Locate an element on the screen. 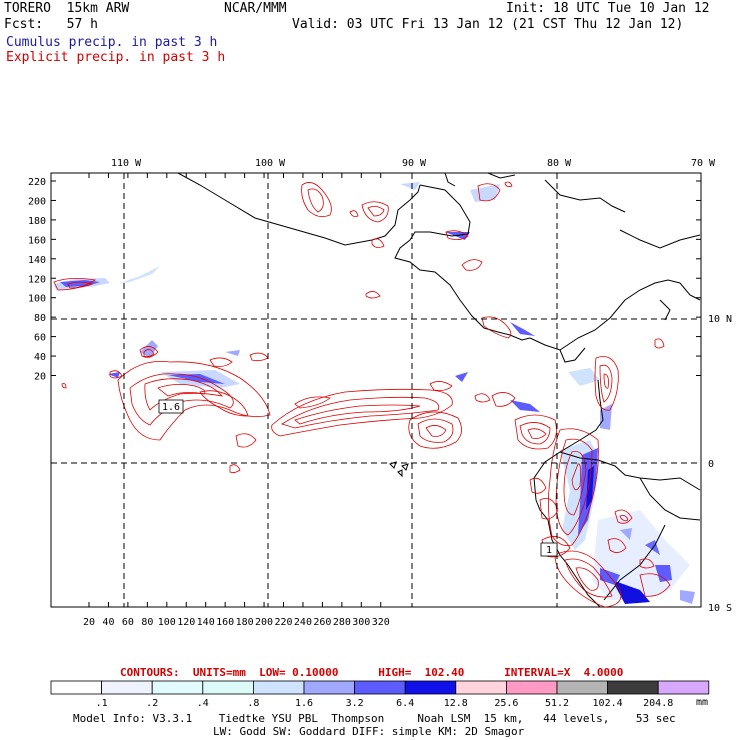 Image resolution: width=740 pixels, height=740 pixels. x-tick-label: 140 is located at coordinates (206, 622).